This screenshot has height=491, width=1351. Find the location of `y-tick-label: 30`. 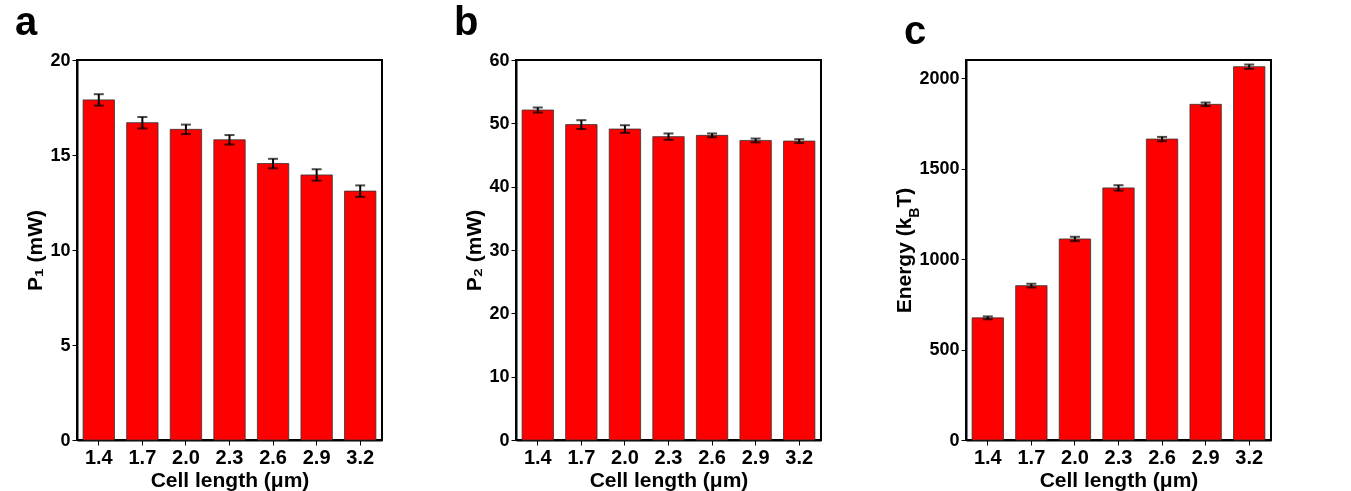

y-tick-label: 30 is located at coordinates (499, 249).